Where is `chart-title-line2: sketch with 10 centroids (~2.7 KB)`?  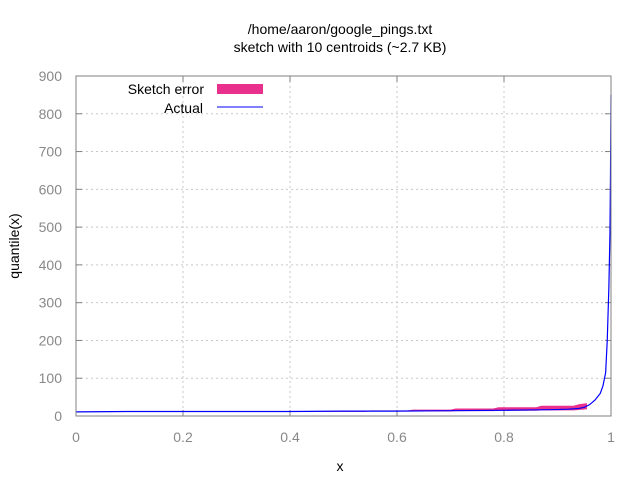 chart-title-line2: sketch with 10 centroids (~2.7 KB) is located at coordinates (340, 47).